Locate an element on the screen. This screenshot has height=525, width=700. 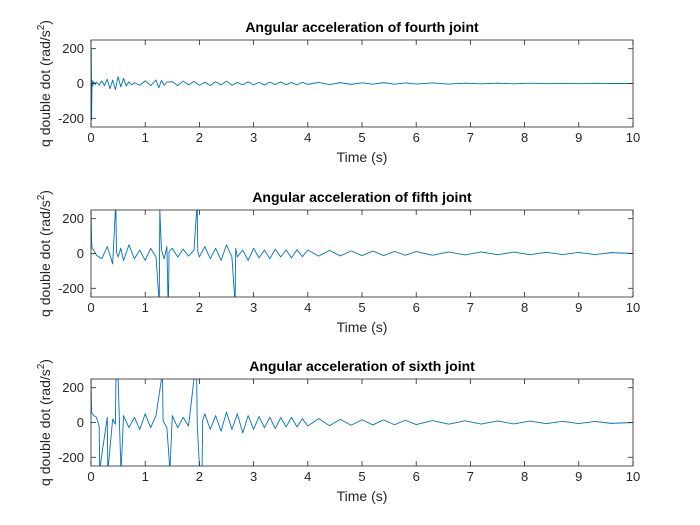
chart-title: Angular acceleration of fourth joint is located at coordinates (362, 27).